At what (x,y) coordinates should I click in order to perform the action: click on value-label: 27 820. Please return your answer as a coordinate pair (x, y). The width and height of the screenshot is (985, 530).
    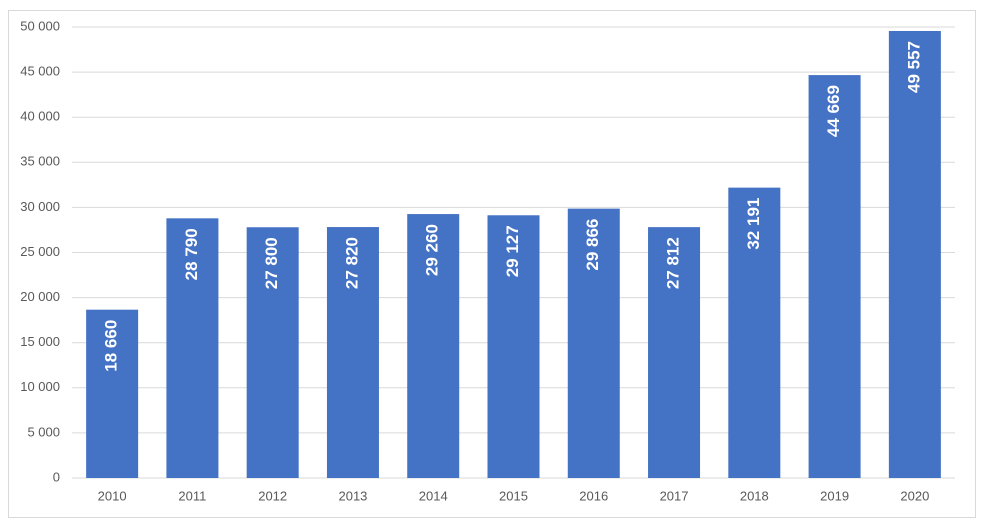
    Looking at the image, I should click on (351, 263).